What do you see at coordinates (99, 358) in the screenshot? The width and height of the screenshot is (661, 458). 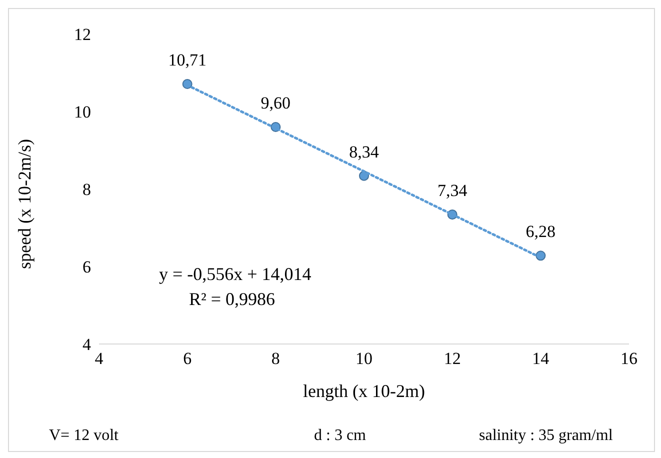 I see `x-tick-label: 4` at bounding box center [99, 358].